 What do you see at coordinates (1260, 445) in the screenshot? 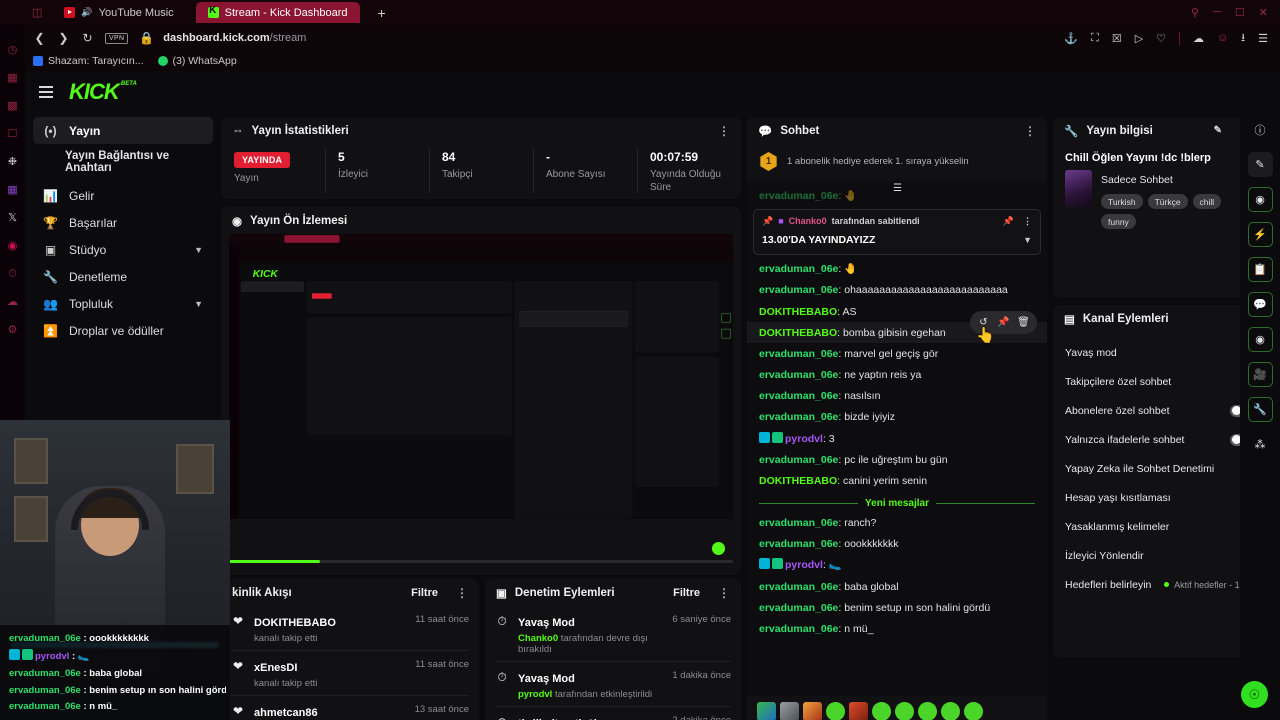
I see `more-icon: ⁂` at bounding box center [1260, 445].